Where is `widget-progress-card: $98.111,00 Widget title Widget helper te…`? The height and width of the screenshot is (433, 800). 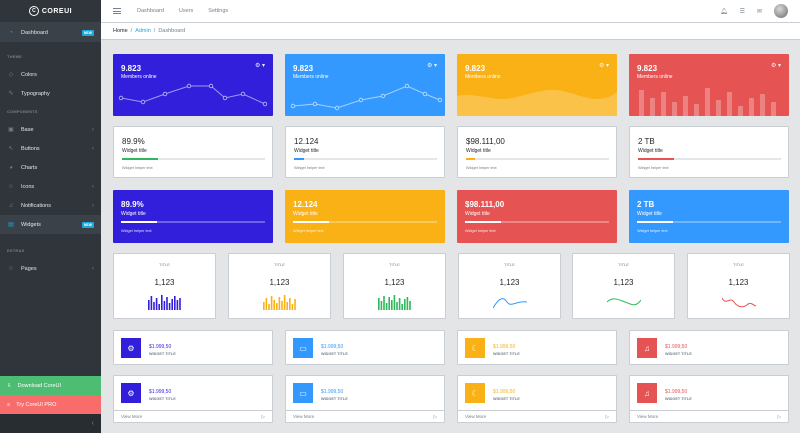
widget-progress-card: $98.111,00 Widget title Widget helper te… is located at coordinates (537, 216).